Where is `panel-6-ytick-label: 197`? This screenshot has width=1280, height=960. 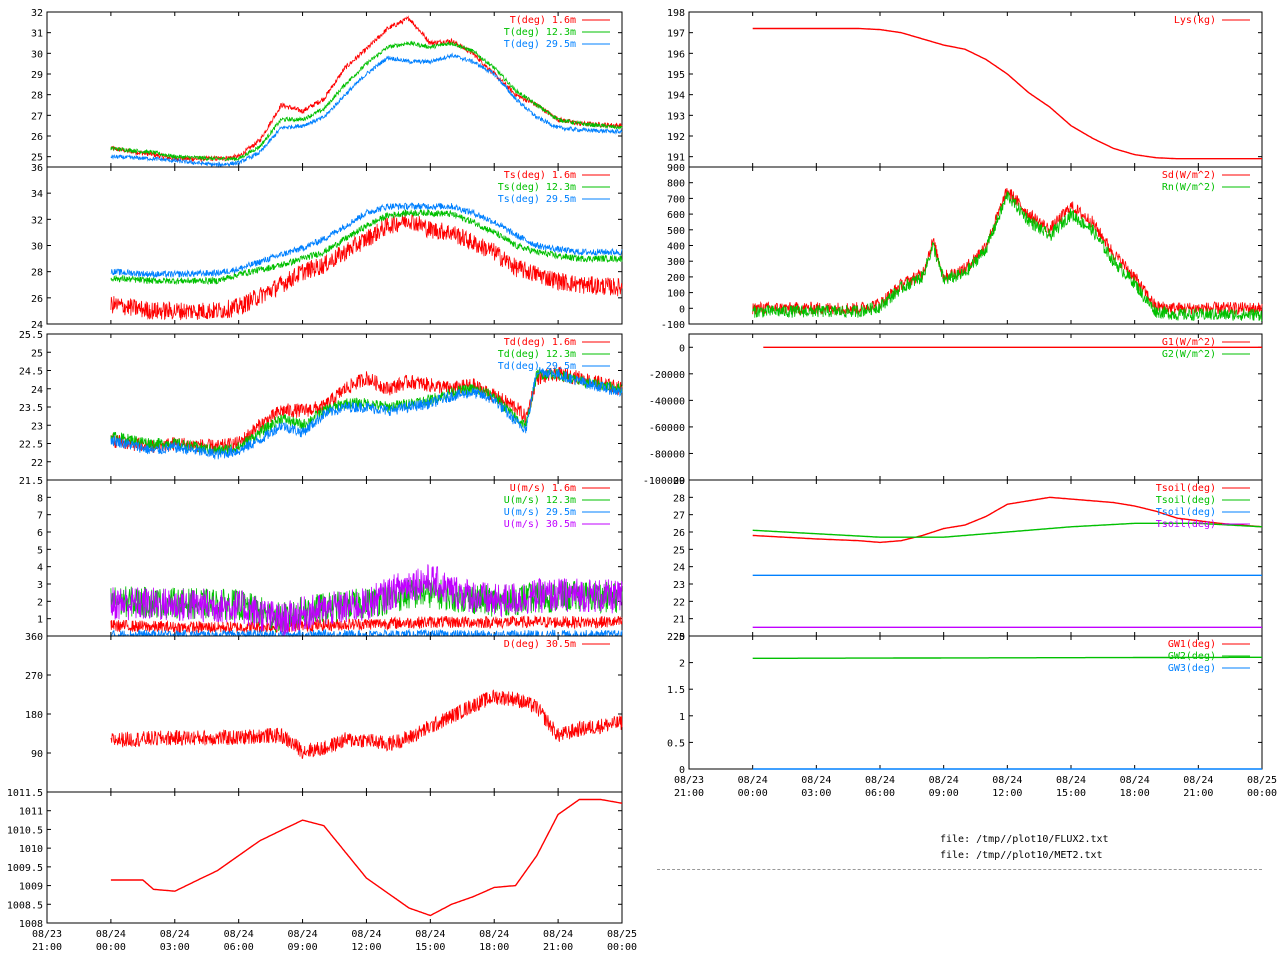
panel-6-ytick-label: 197 is located at coordinates (676, 34).